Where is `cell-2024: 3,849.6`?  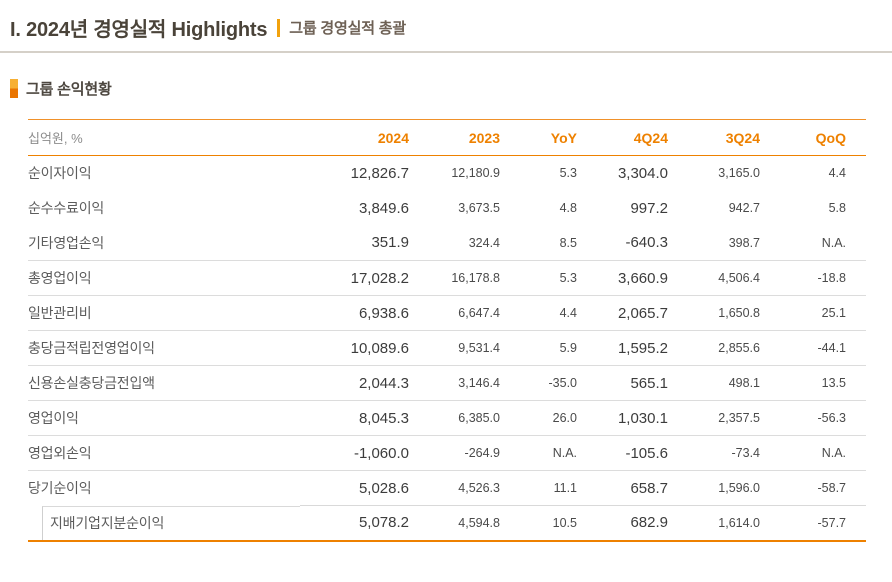 cell-2024: 3,849.6 is located at coordinates (383, 208).